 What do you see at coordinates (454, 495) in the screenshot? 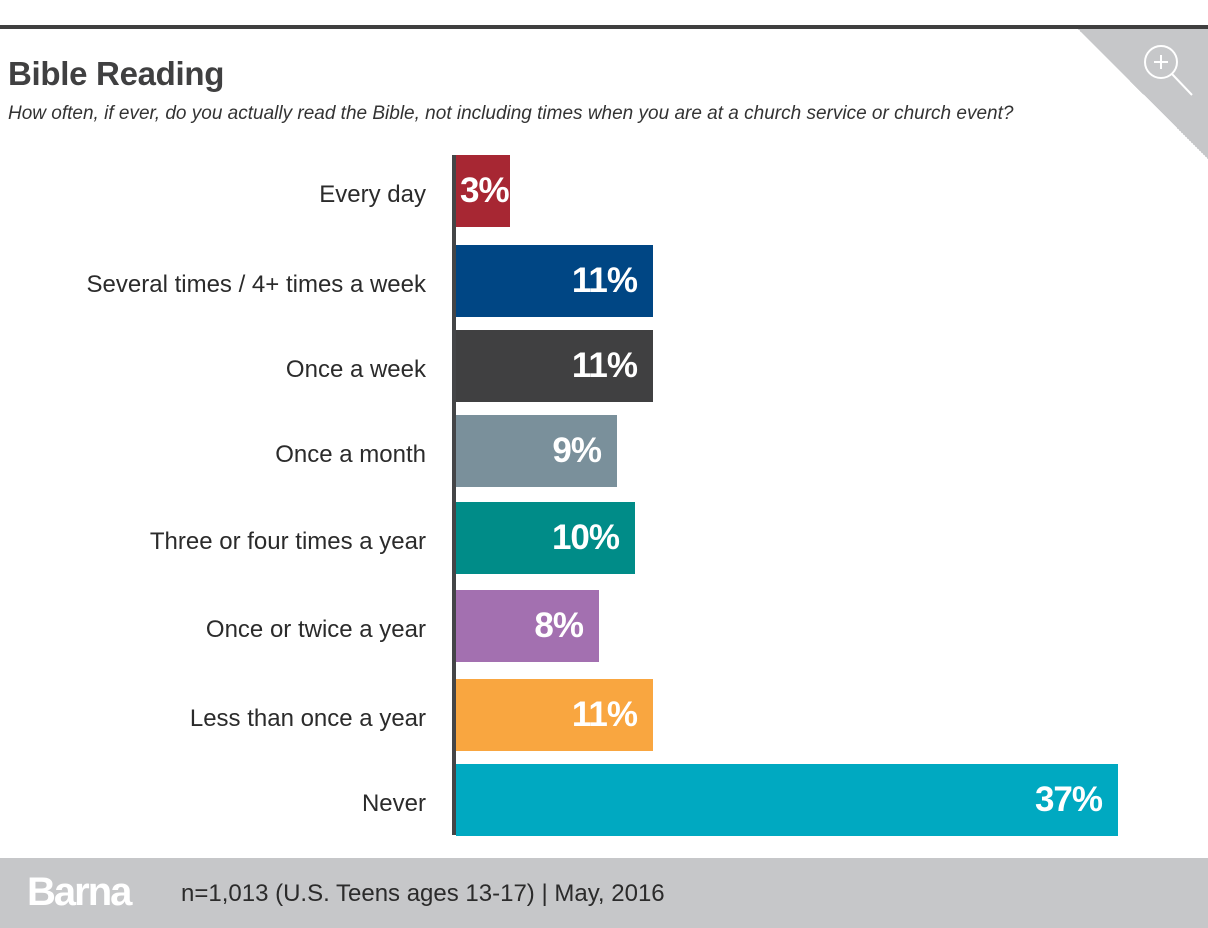
I see `y-axis-line` at bounding box center [454, 495].